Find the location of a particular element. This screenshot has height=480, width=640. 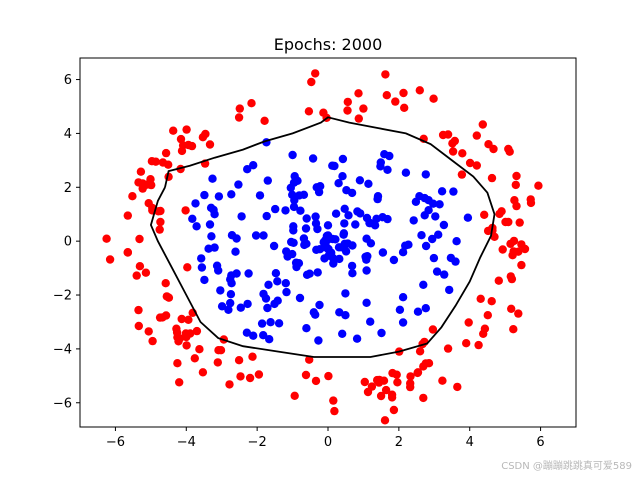

x-tick-label--2: −2 is located at coordinates (257, 442).